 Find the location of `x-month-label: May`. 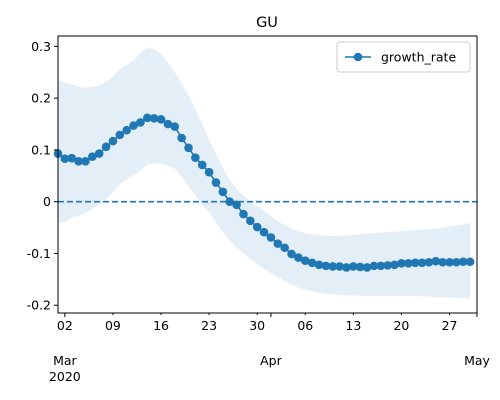

x-month-label: May is located at coordinates (477, 360).